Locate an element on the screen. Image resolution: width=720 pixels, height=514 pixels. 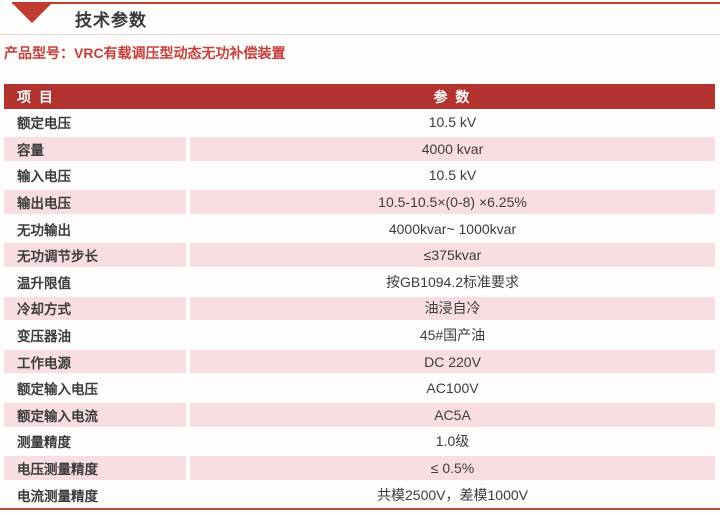
row-item-label: 无功输出 is located at coordinates (44, 230).